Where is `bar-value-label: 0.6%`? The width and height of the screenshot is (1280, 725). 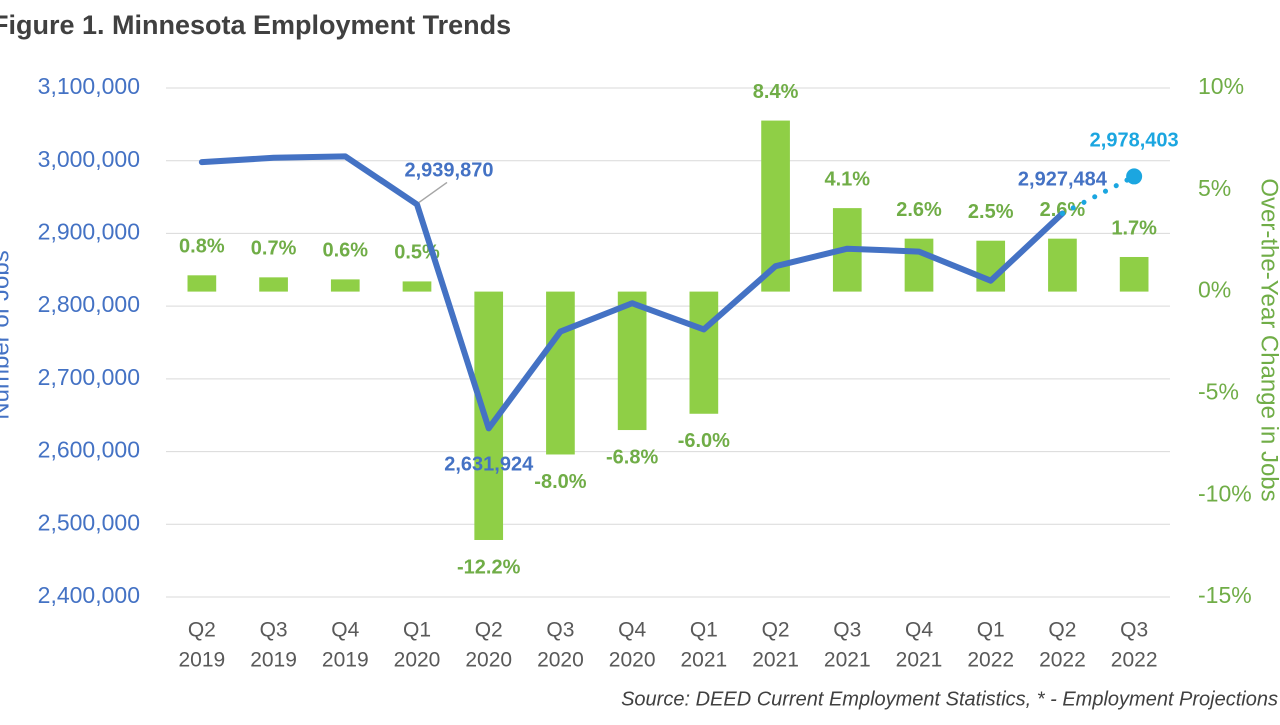 bar-value-label: 0.6% is located at coordinates (345, 251).